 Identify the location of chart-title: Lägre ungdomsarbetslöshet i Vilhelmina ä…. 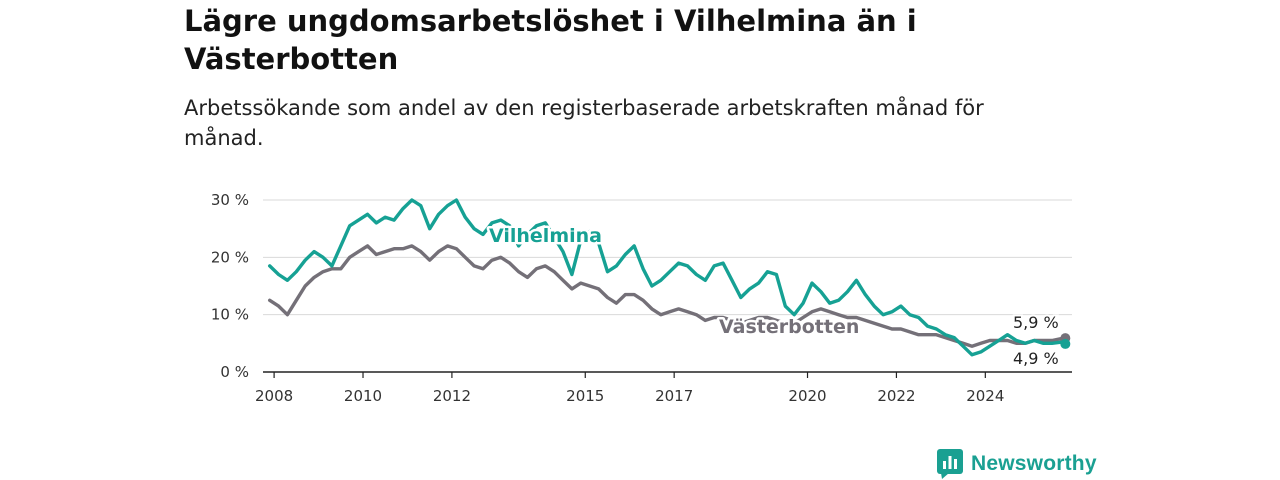
(550, 40).